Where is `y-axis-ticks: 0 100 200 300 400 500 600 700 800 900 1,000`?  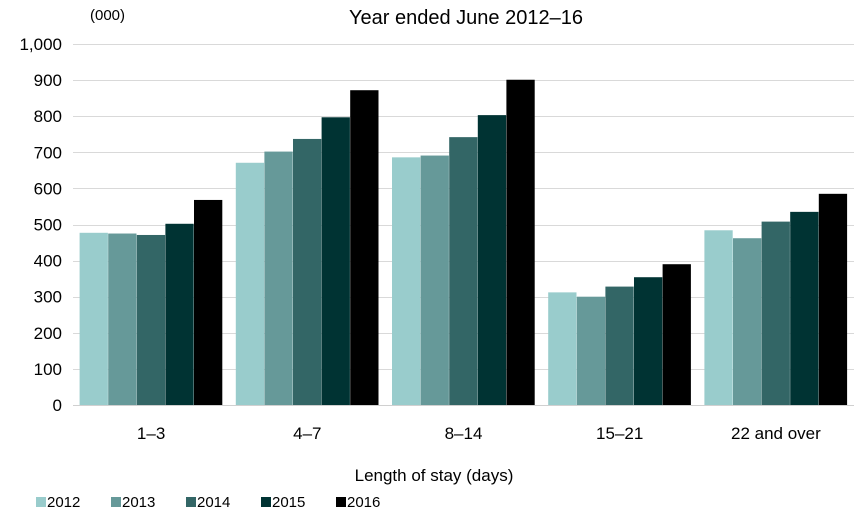
y-axis-ticks: 0 100 200 300 400 500 600 700 800 900 1,000 is located at coordinates (40, 225).